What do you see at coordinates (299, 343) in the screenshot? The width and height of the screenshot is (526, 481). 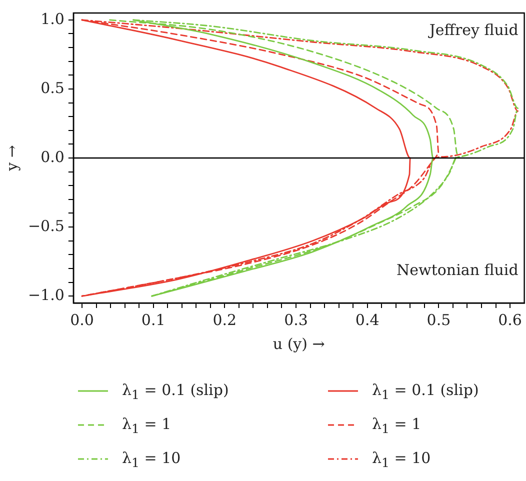 I see `x-axis-title: u (y) →` at bounding box center [299, 343].